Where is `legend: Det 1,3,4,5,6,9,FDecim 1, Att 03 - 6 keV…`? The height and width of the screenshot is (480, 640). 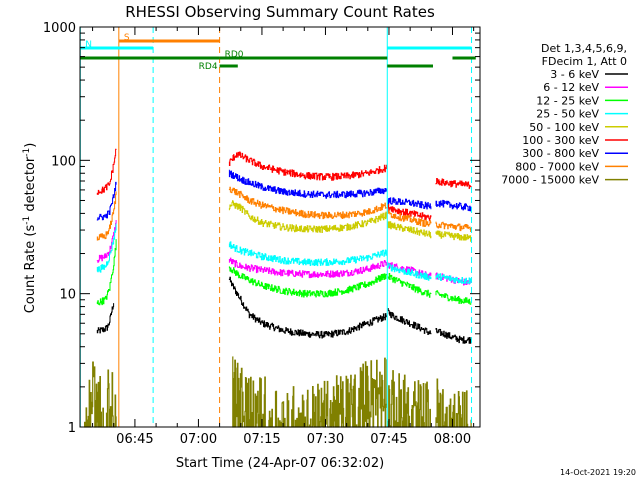 legend: Det 1,3,4,5,6,9,FDecim 1, Att 03 - 6 keV… is located at coordinates (564, 114).